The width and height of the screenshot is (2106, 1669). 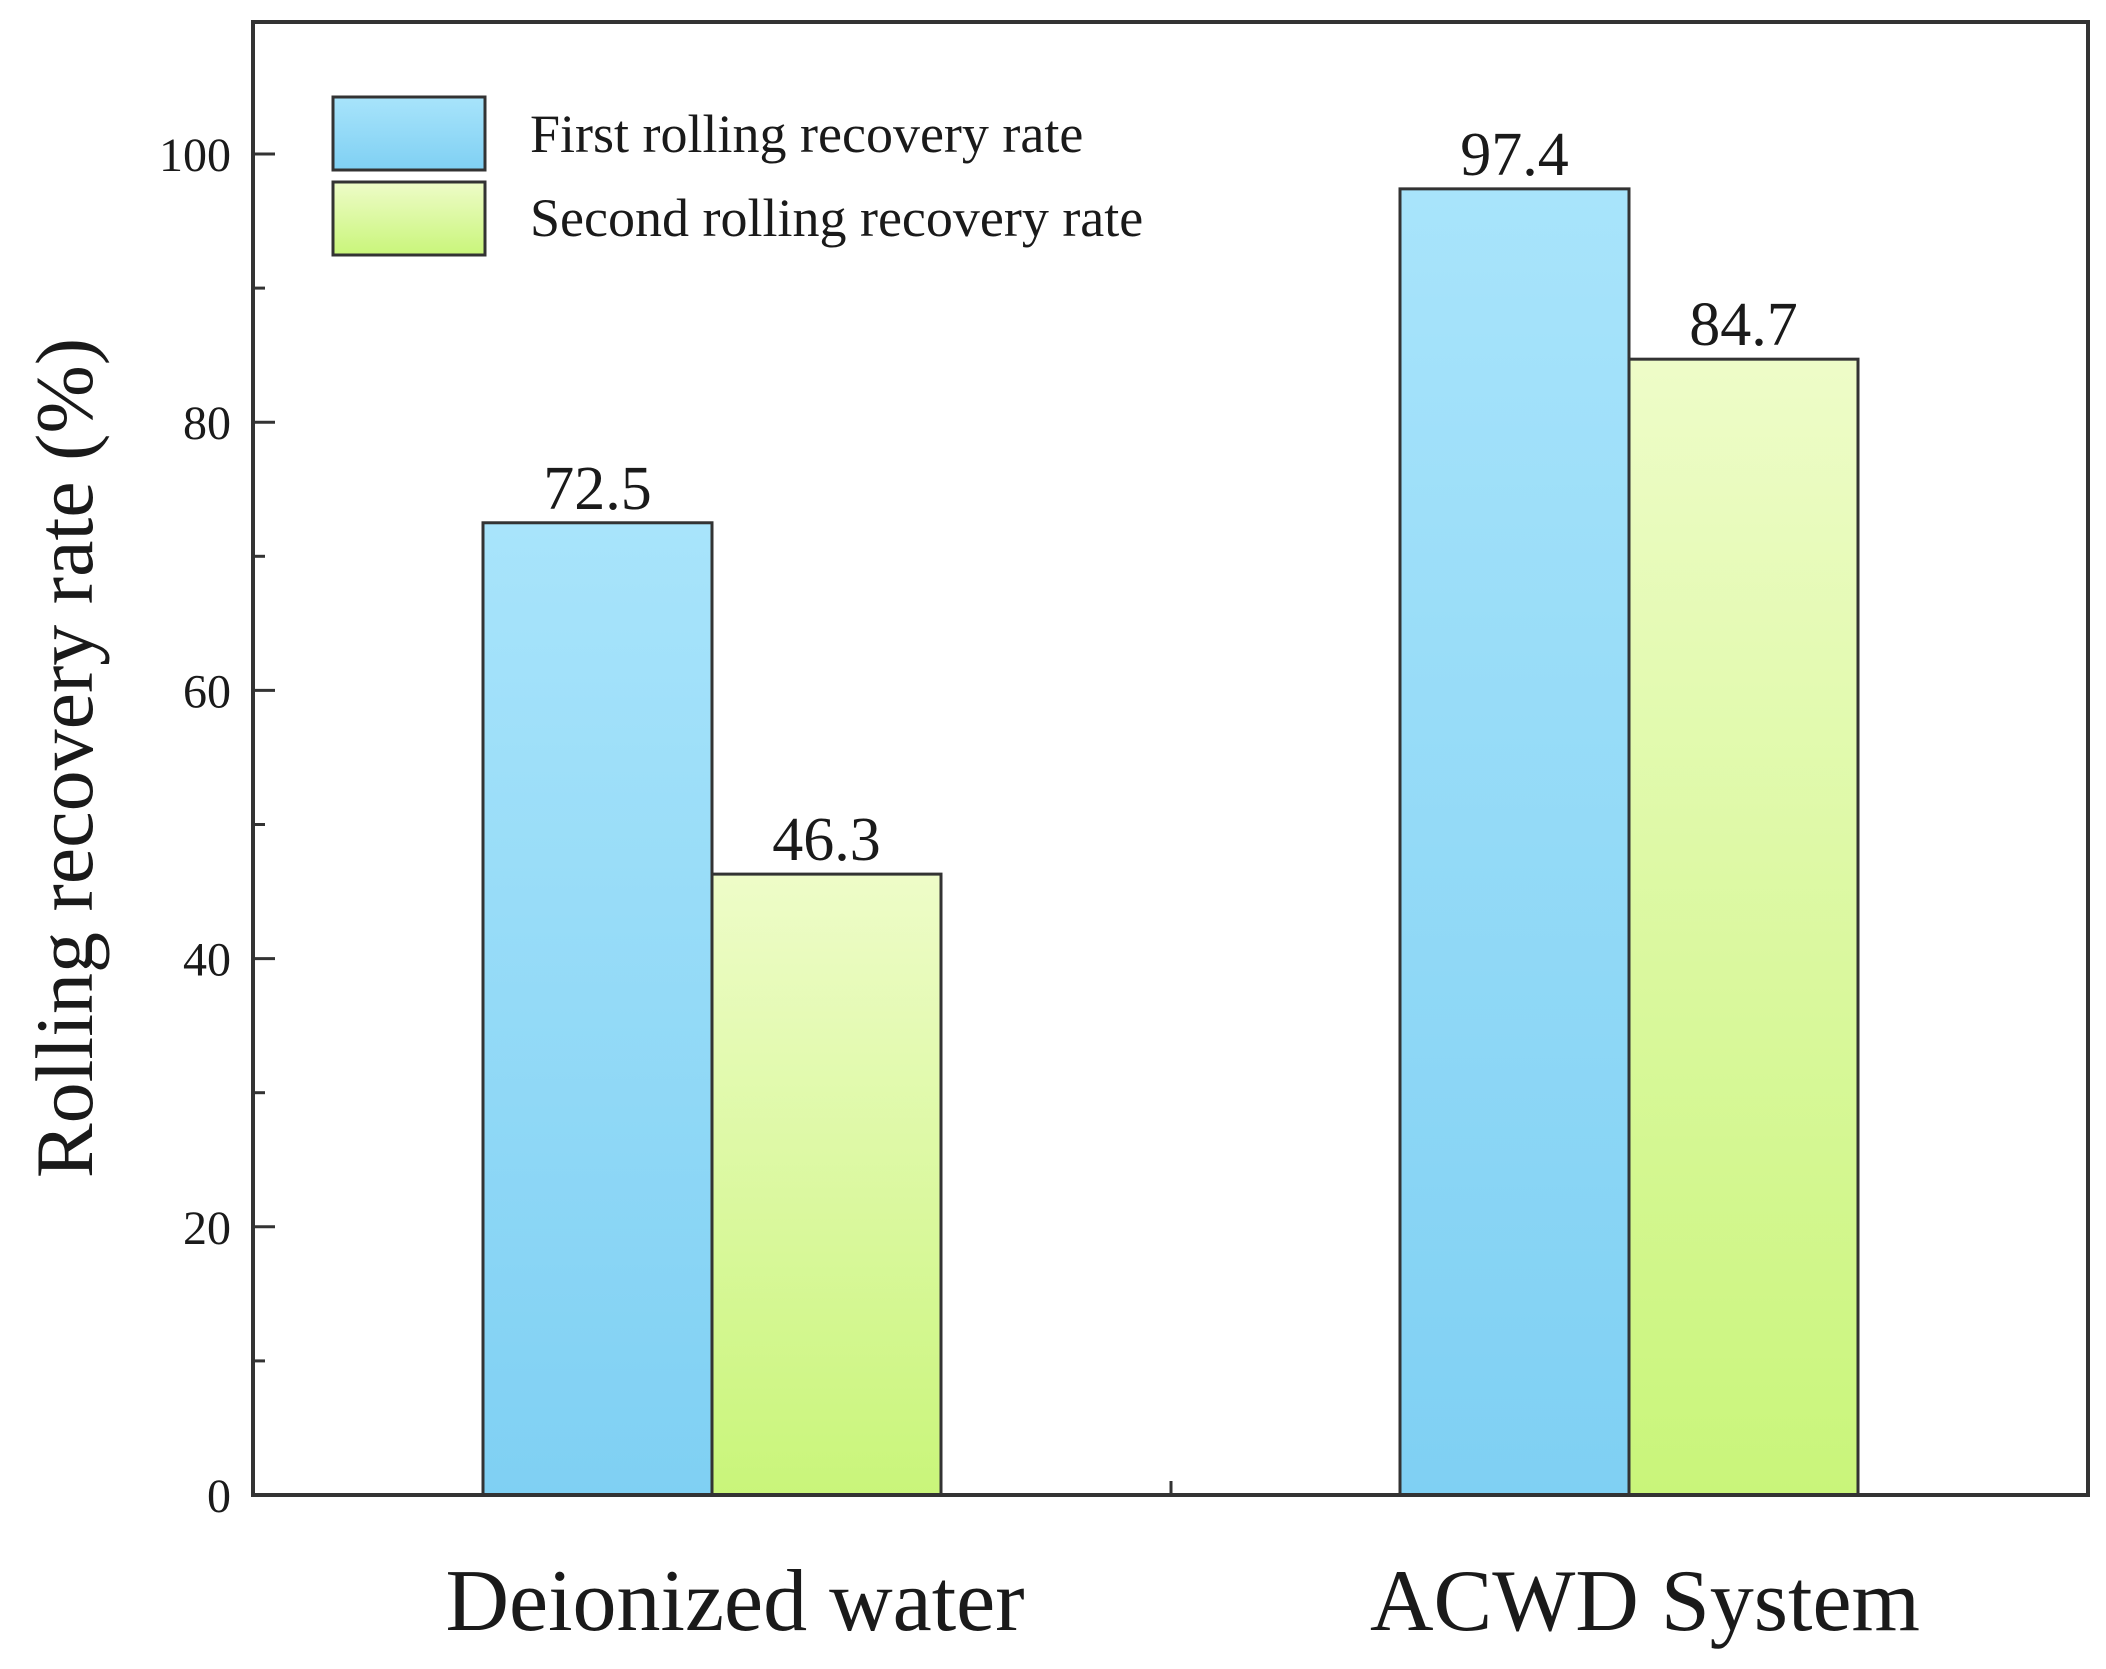 I want to click on y-axis: 0 20 40 60 80 100, so click(x=217, y=826).